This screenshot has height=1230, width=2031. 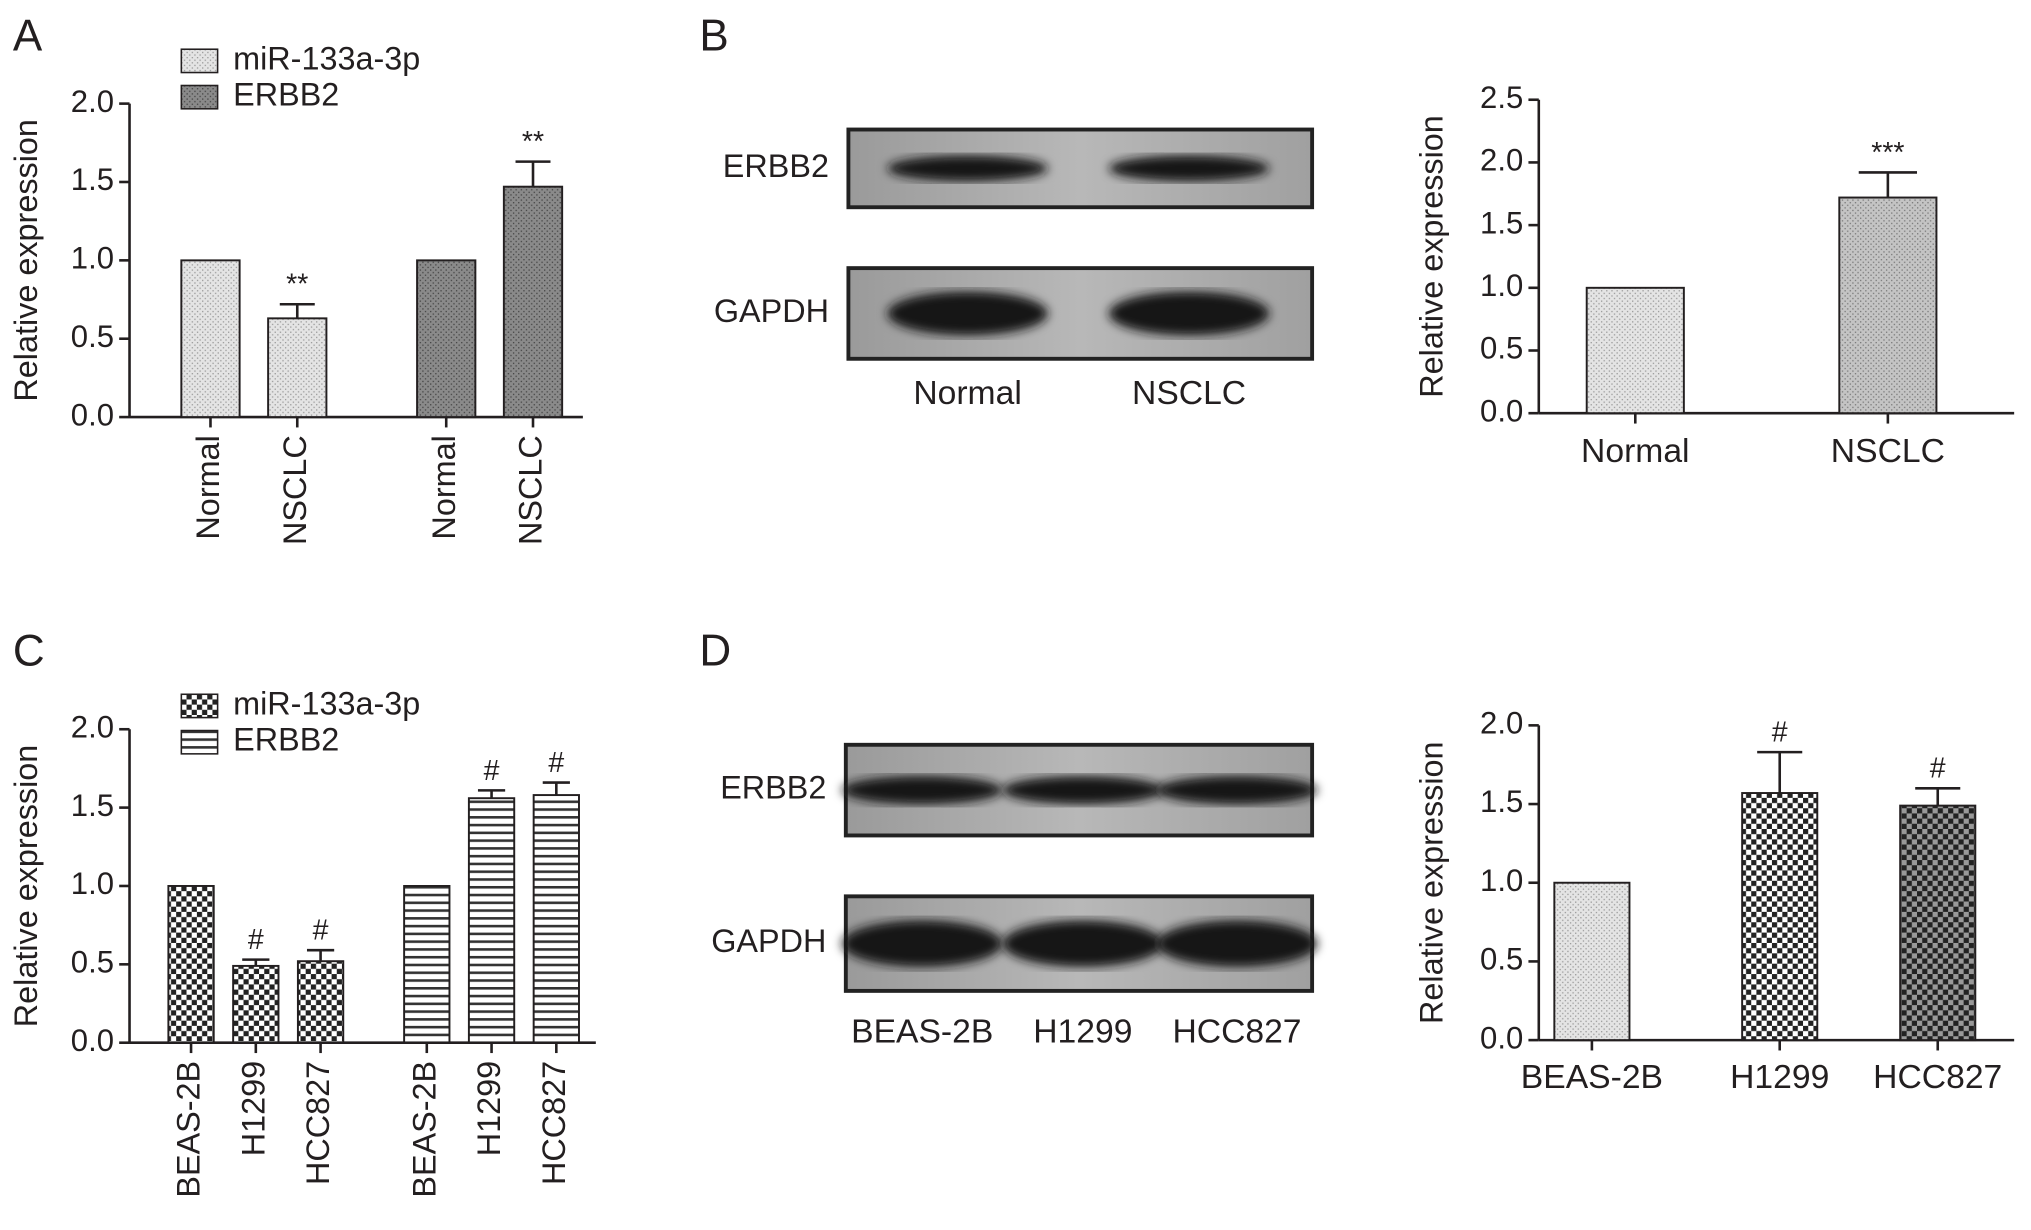 What do you see at coordinates (713, 35) in the screenshot?
I see `panel-label: B` at bounding box center [713, 35].